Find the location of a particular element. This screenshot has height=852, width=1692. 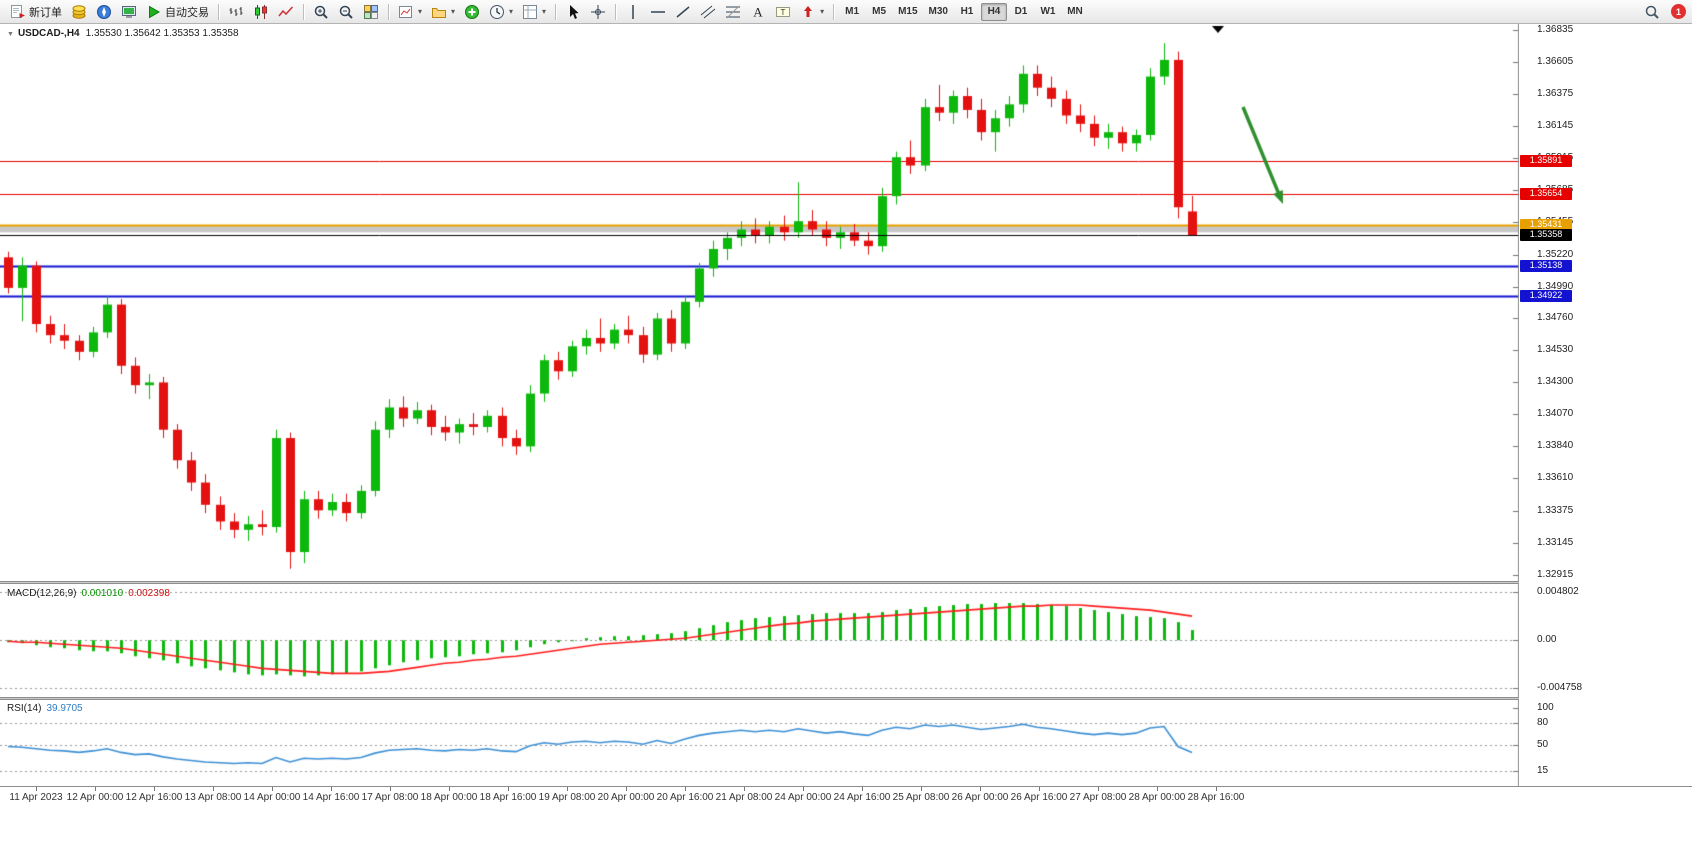

navigator-button is located at coordinates (104, 12).